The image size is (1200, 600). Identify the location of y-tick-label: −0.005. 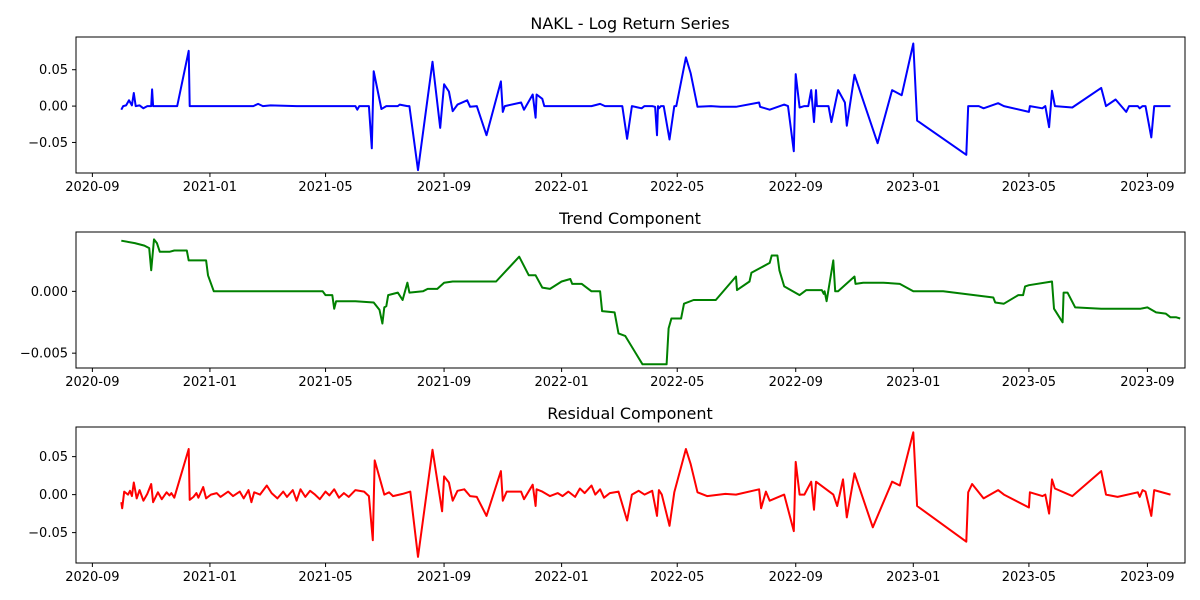
(44, 354).